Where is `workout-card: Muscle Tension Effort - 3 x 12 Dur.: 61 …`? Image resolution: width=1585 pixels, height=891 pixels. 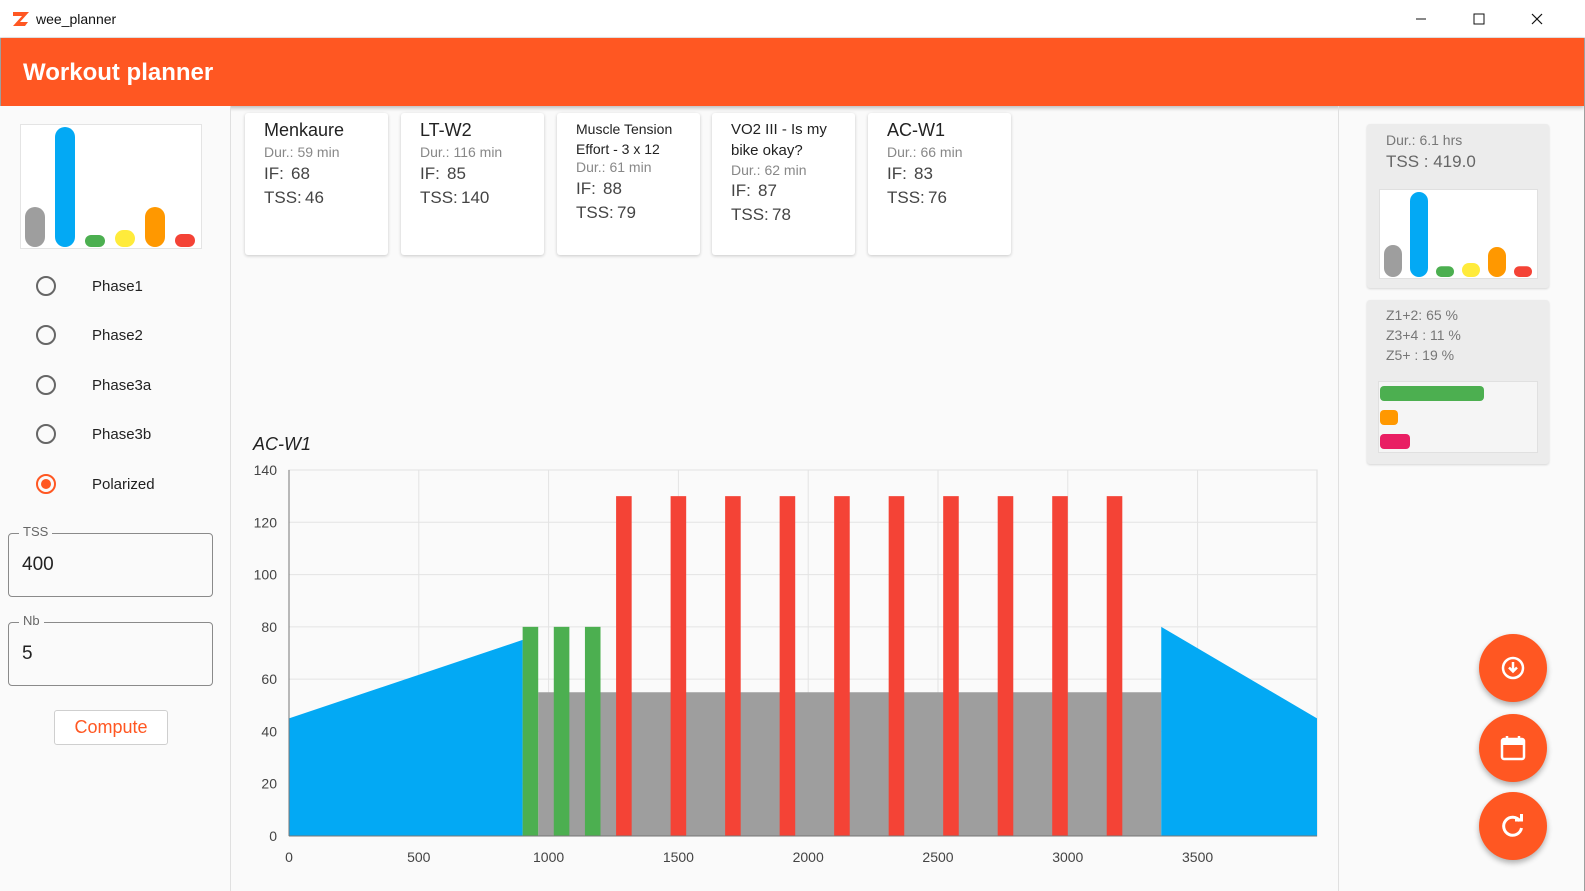
workout-card: Muscle Tension Effort - 3 x 12 Dur.: 61 … is located at coordinates (628, 184).